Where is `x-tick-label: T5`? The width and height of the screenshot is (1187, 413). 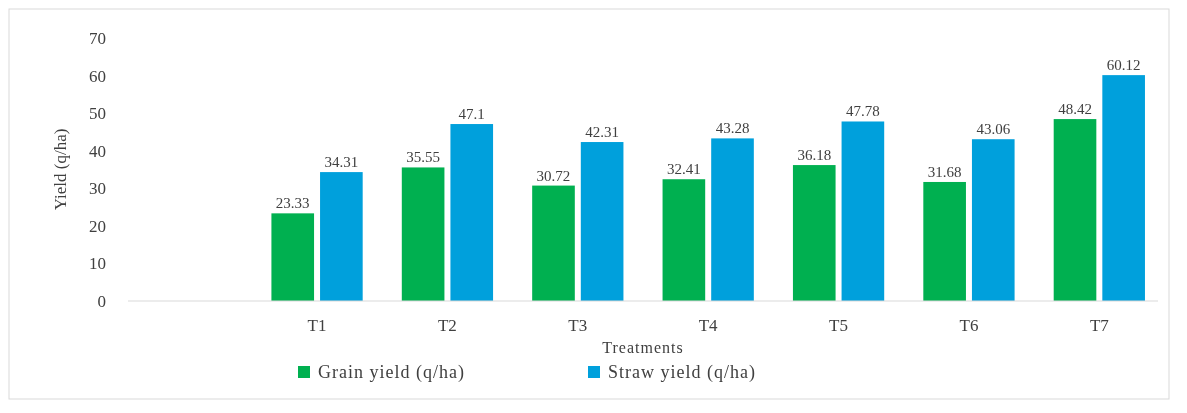
x-tick-label: T5 is located at coordinates (839, 325).